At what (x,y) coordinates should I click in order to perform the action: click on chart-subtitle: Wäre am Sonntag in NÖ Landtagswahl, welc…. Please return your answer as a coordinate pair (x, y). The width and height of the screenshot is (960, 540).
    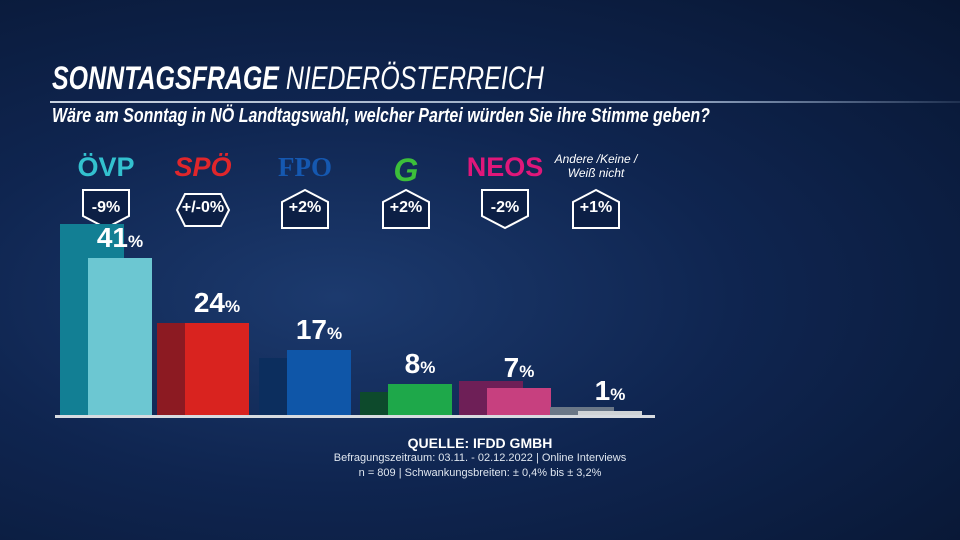
    Looking at the image, I should click on (463, 116).